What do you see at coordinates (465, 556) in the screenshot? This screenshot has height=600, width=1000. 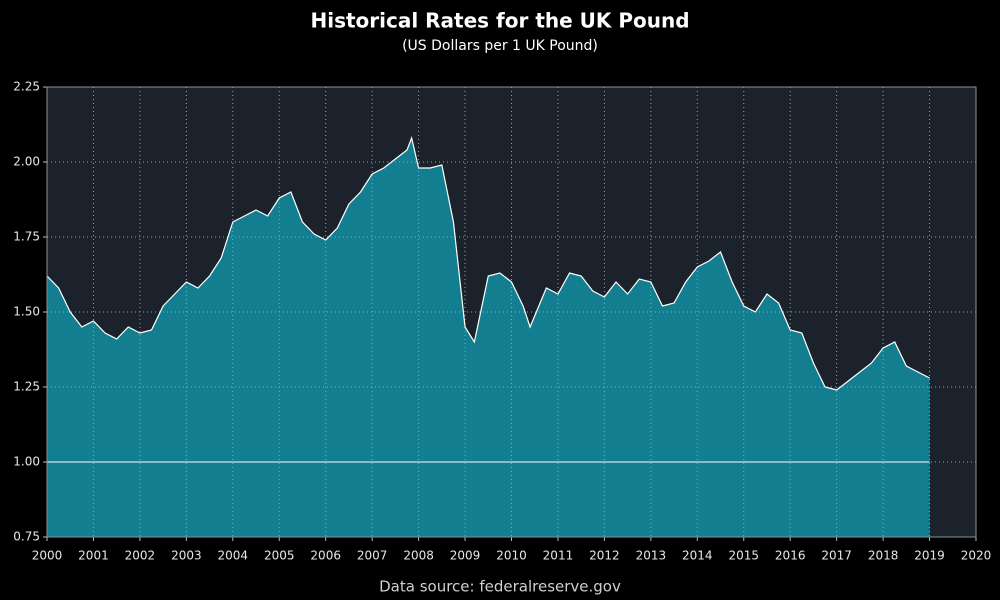 I see `x-tick-label: 2009` at bounding box center [465, 556].